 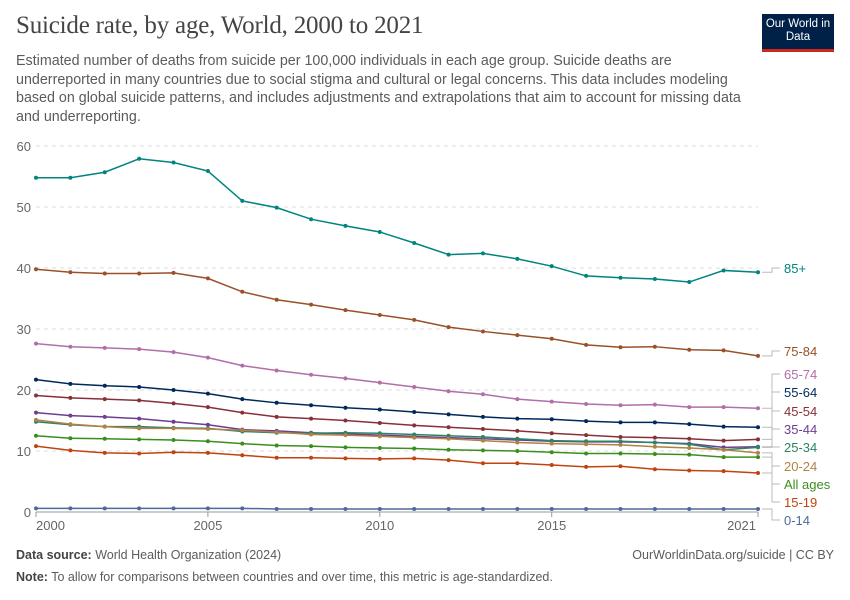 I want to click on y-tick-label: 60, so click(x=24, y=146).